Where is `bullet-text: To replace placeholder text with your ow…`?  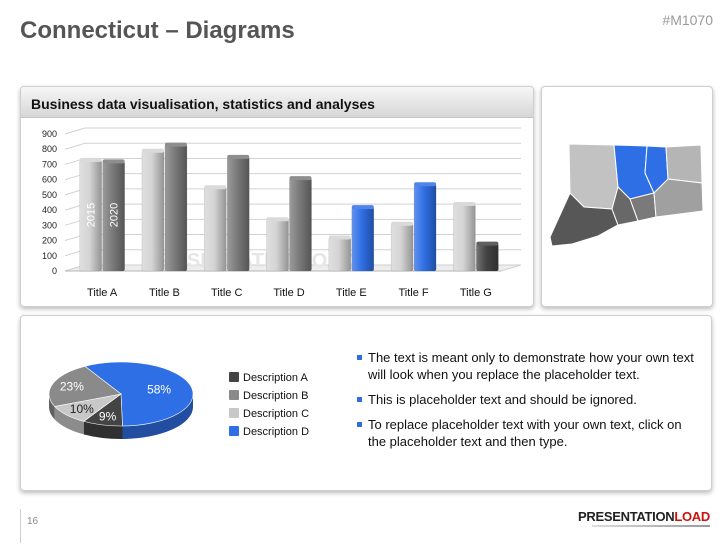 bullet-text: To replace placeholder text with your ow… is located at coordinates (525, 433).